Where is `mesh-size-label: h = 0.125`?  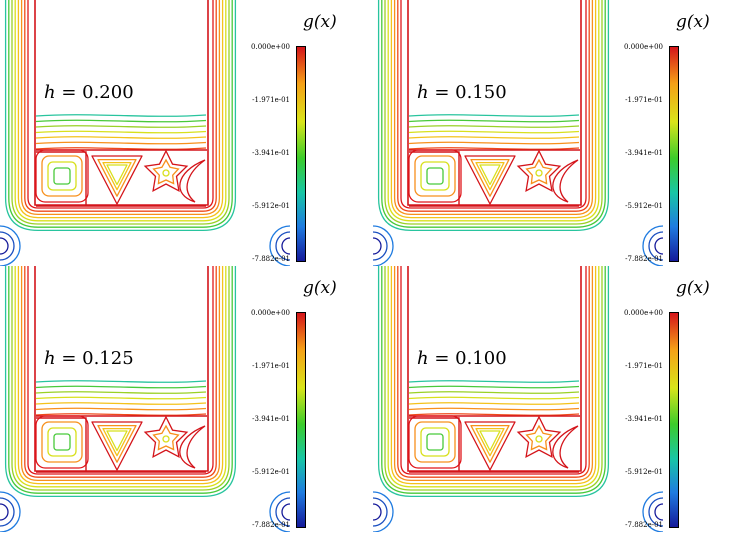 mesh-size-label: h = 0.125 is located at coordinates (89, 358).